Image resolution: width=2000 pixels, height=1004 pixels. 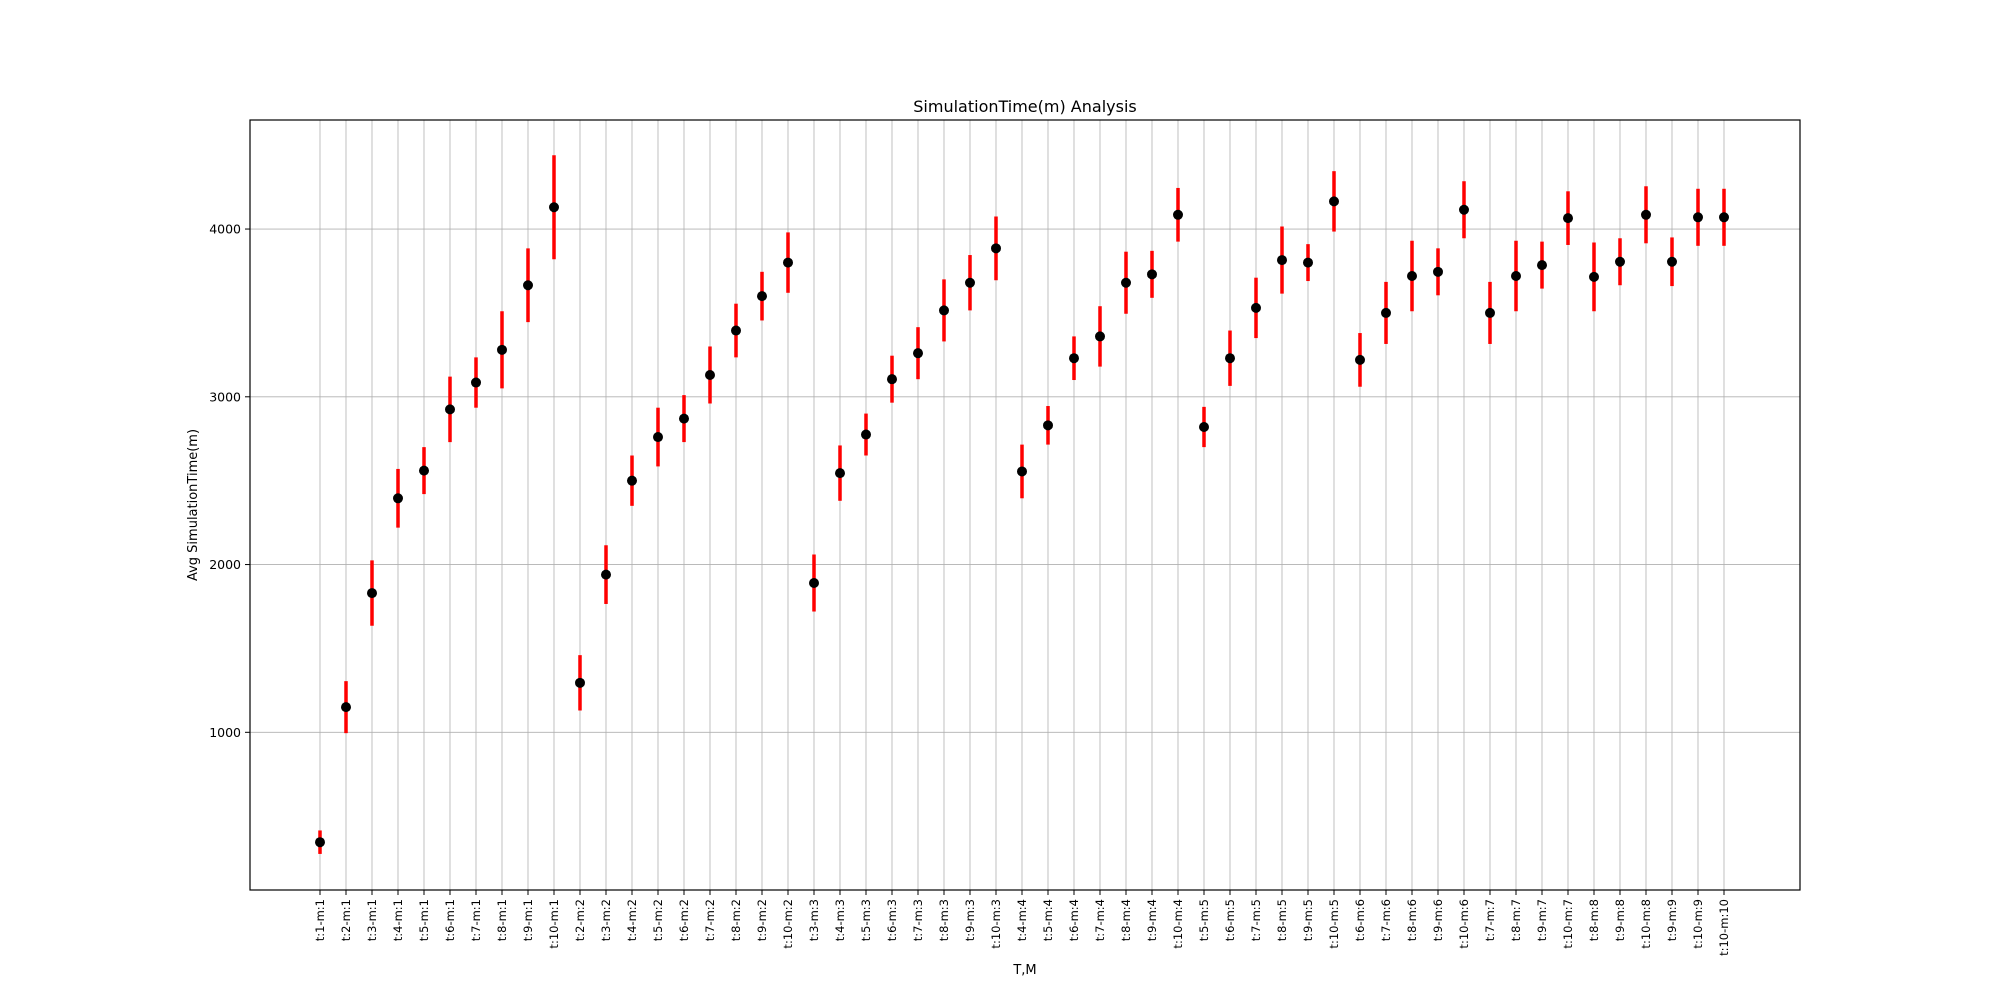 I want to click on x-tick-label: t:8-m:6, so click(x=1412, y=920).